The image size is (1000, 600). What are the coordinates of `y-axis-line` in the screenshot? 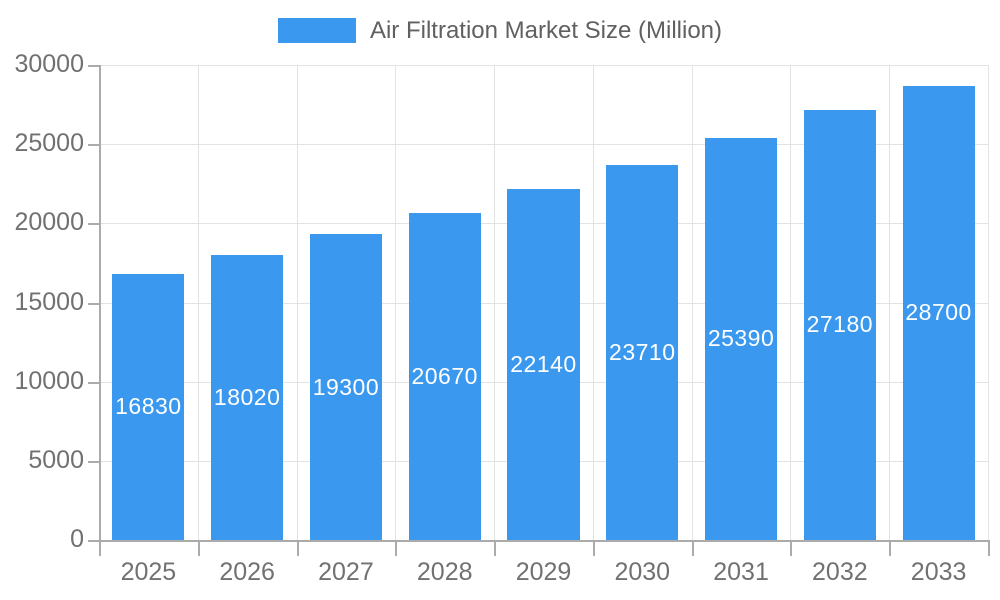 It's located at (100, 310).